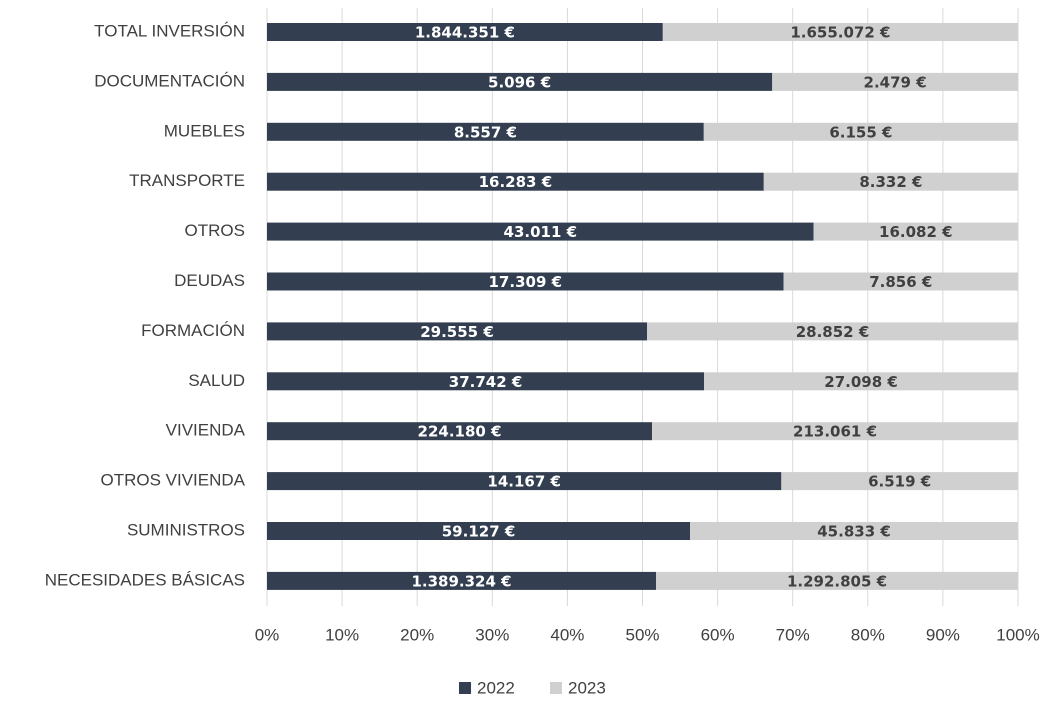 This screenshot has width=1058, height=704. Describe the element at coordinates (187, 180) in the screenshot. I see `category-label: TRANSPORTE` at that location.